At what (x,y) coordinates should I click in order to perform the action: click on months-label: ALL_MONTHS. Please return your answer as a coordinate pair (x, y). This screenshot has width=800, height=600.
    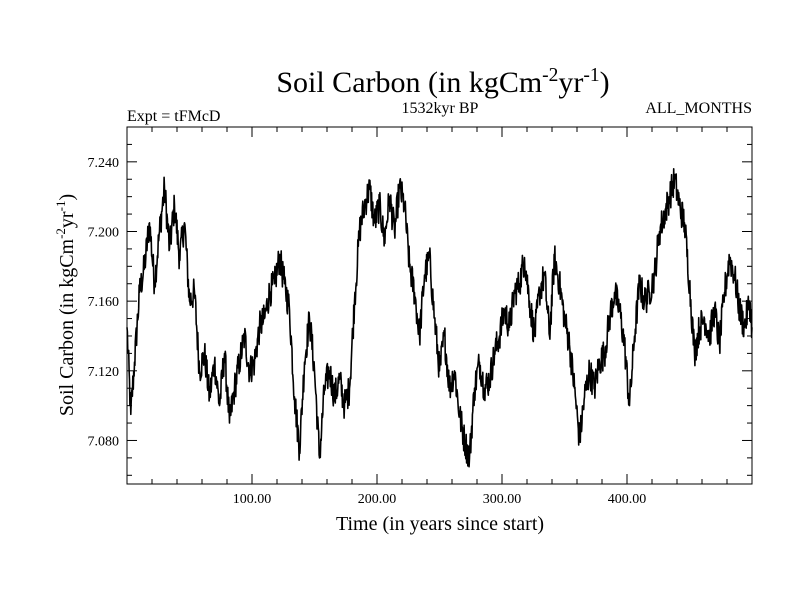
    Looking at the image, I should click on (698, 108).